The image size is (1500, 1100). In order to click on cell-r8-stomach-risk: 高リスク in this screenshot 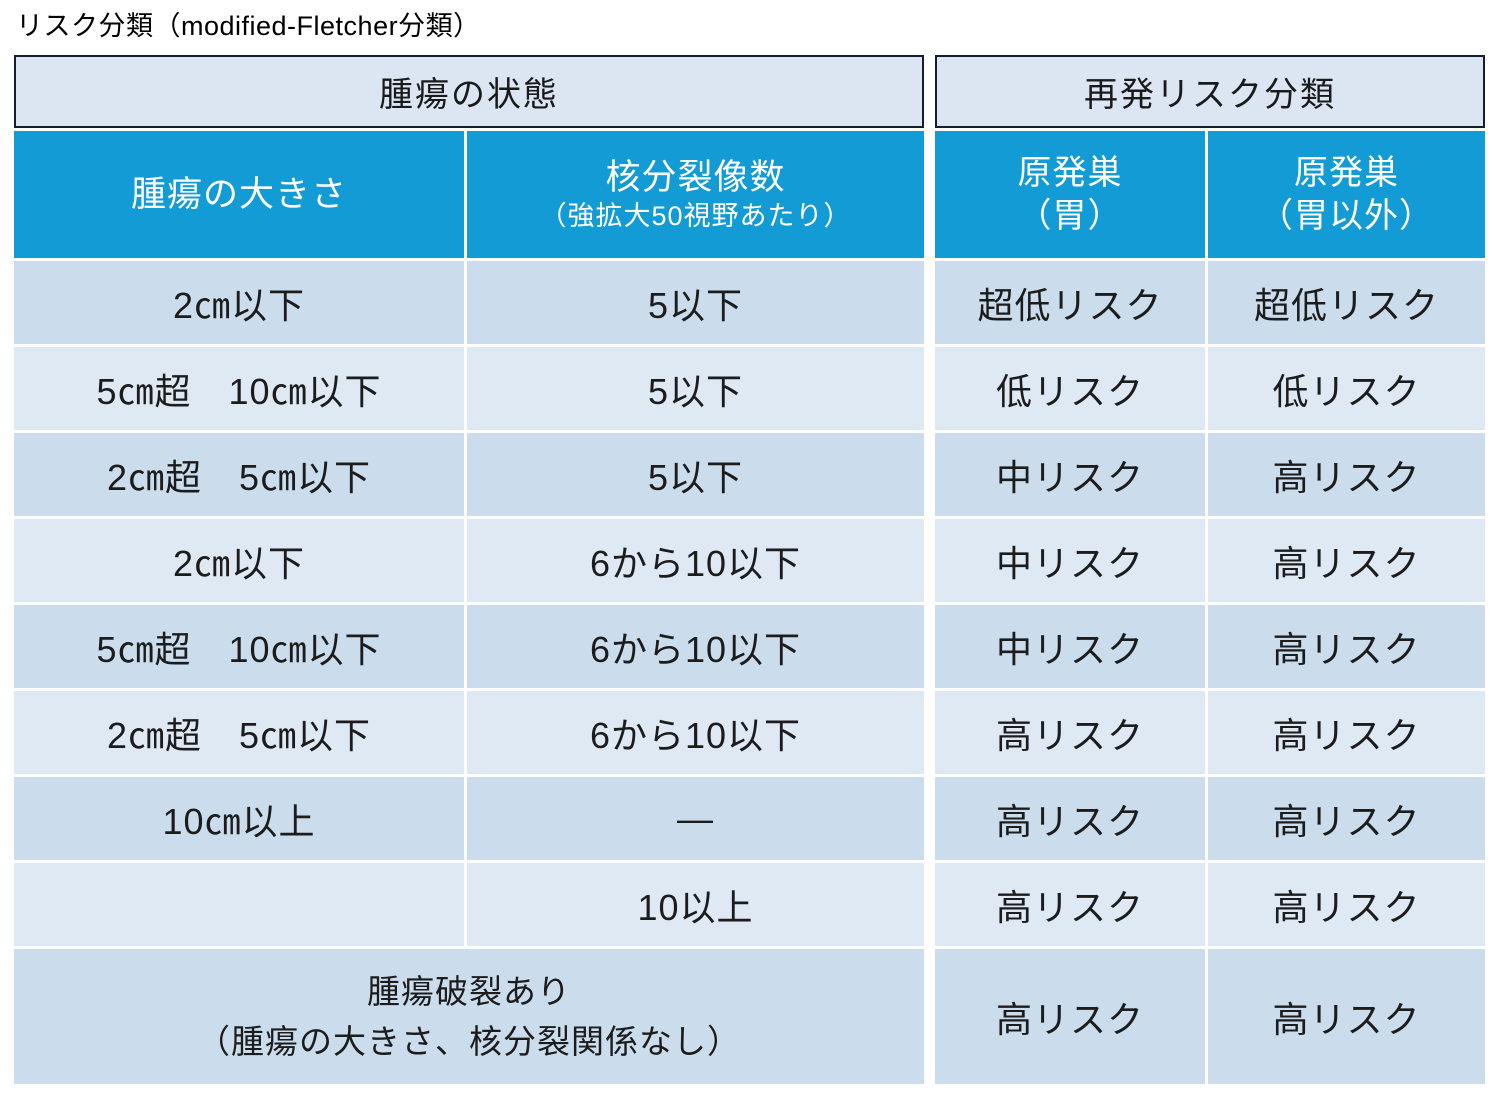, I will do `click(1070, 904)`.